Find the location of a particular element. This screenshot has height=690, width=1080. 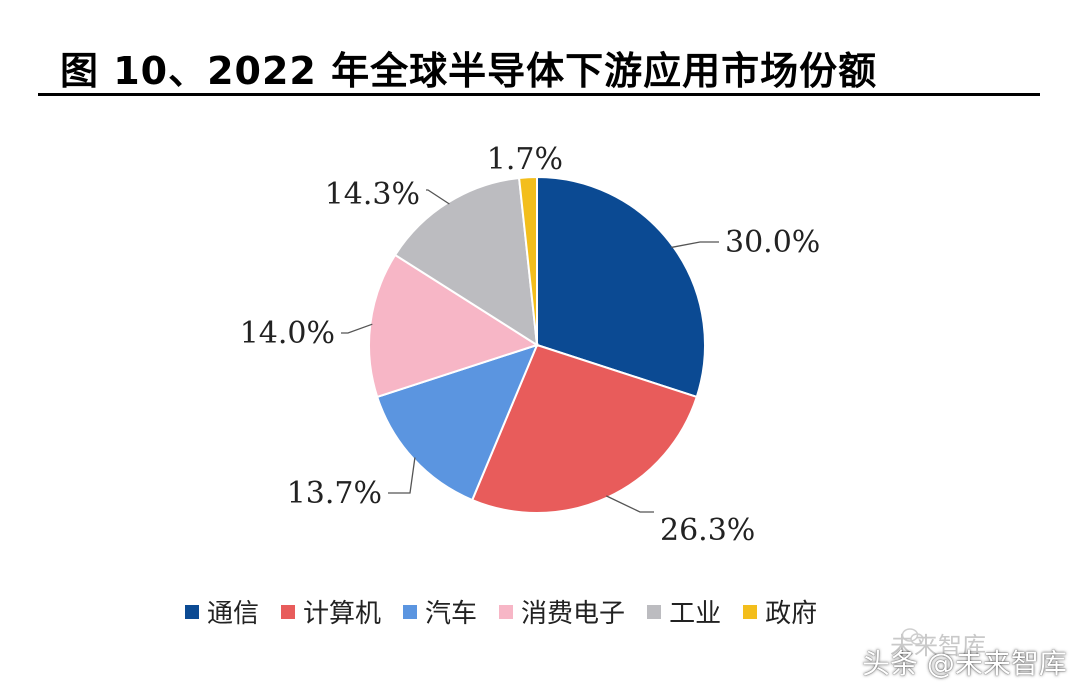

legend-label: 工业 is located at coordinates (695, 614).